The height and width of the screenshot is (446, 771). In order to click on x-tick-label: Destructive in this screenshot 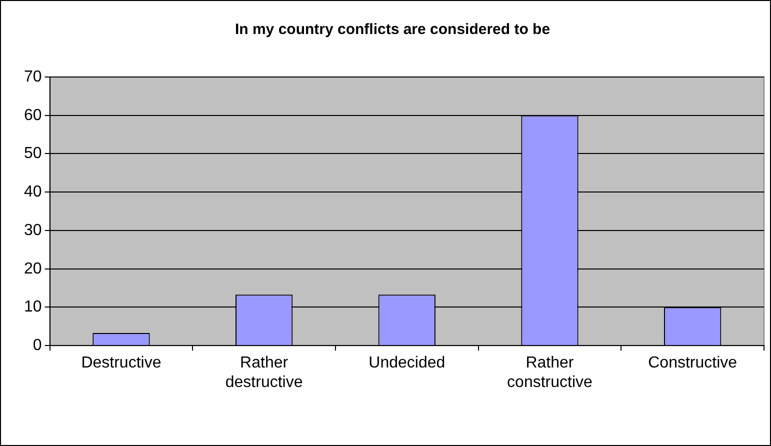, I will do `click(121, 363)`.